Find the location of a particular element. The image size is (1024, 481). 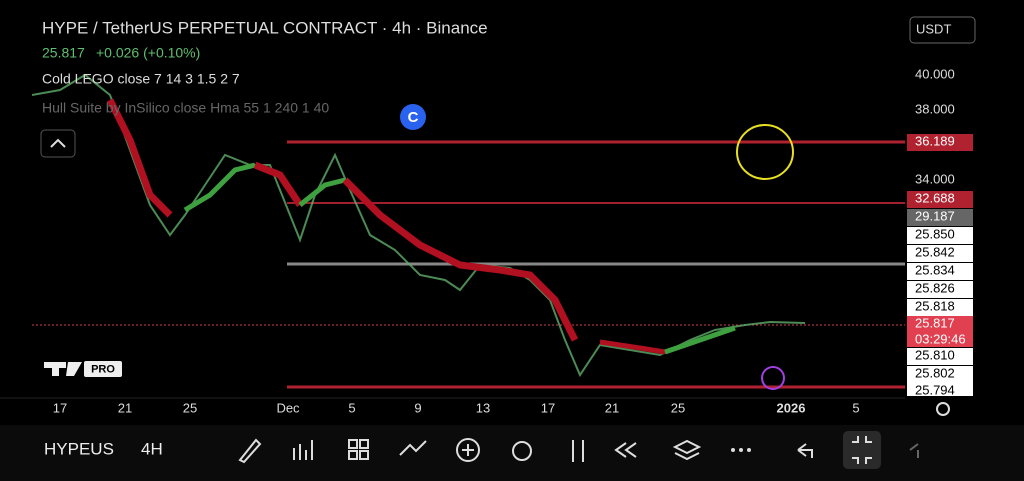

price-label: 38.000 is located at coordinates (935, 108).